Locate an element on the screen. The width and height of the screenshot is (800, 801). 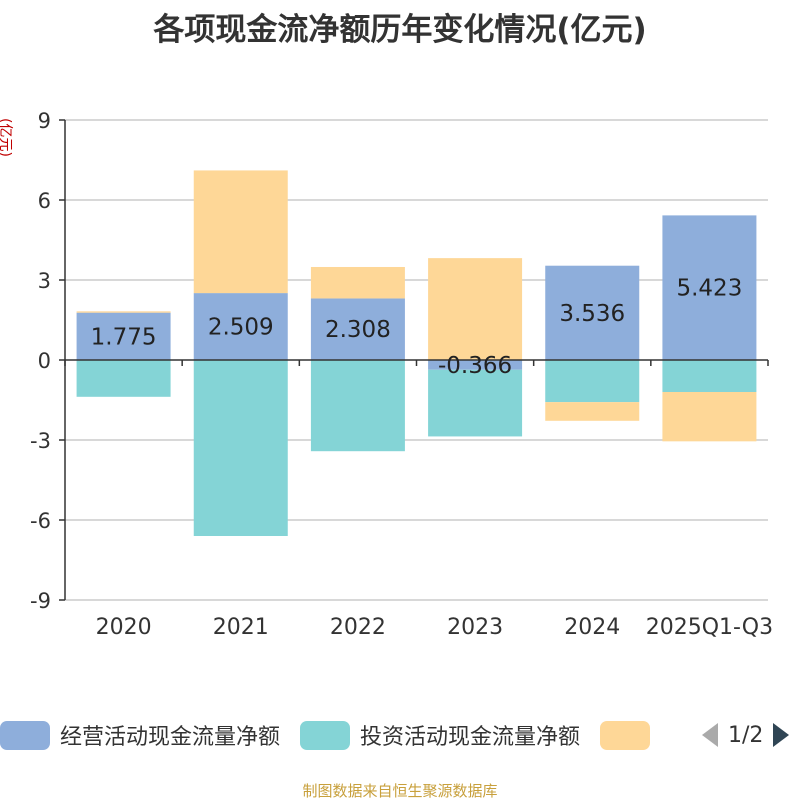
bar-series-3-2025Q1-Q3 is located at coordinates (709, 417).